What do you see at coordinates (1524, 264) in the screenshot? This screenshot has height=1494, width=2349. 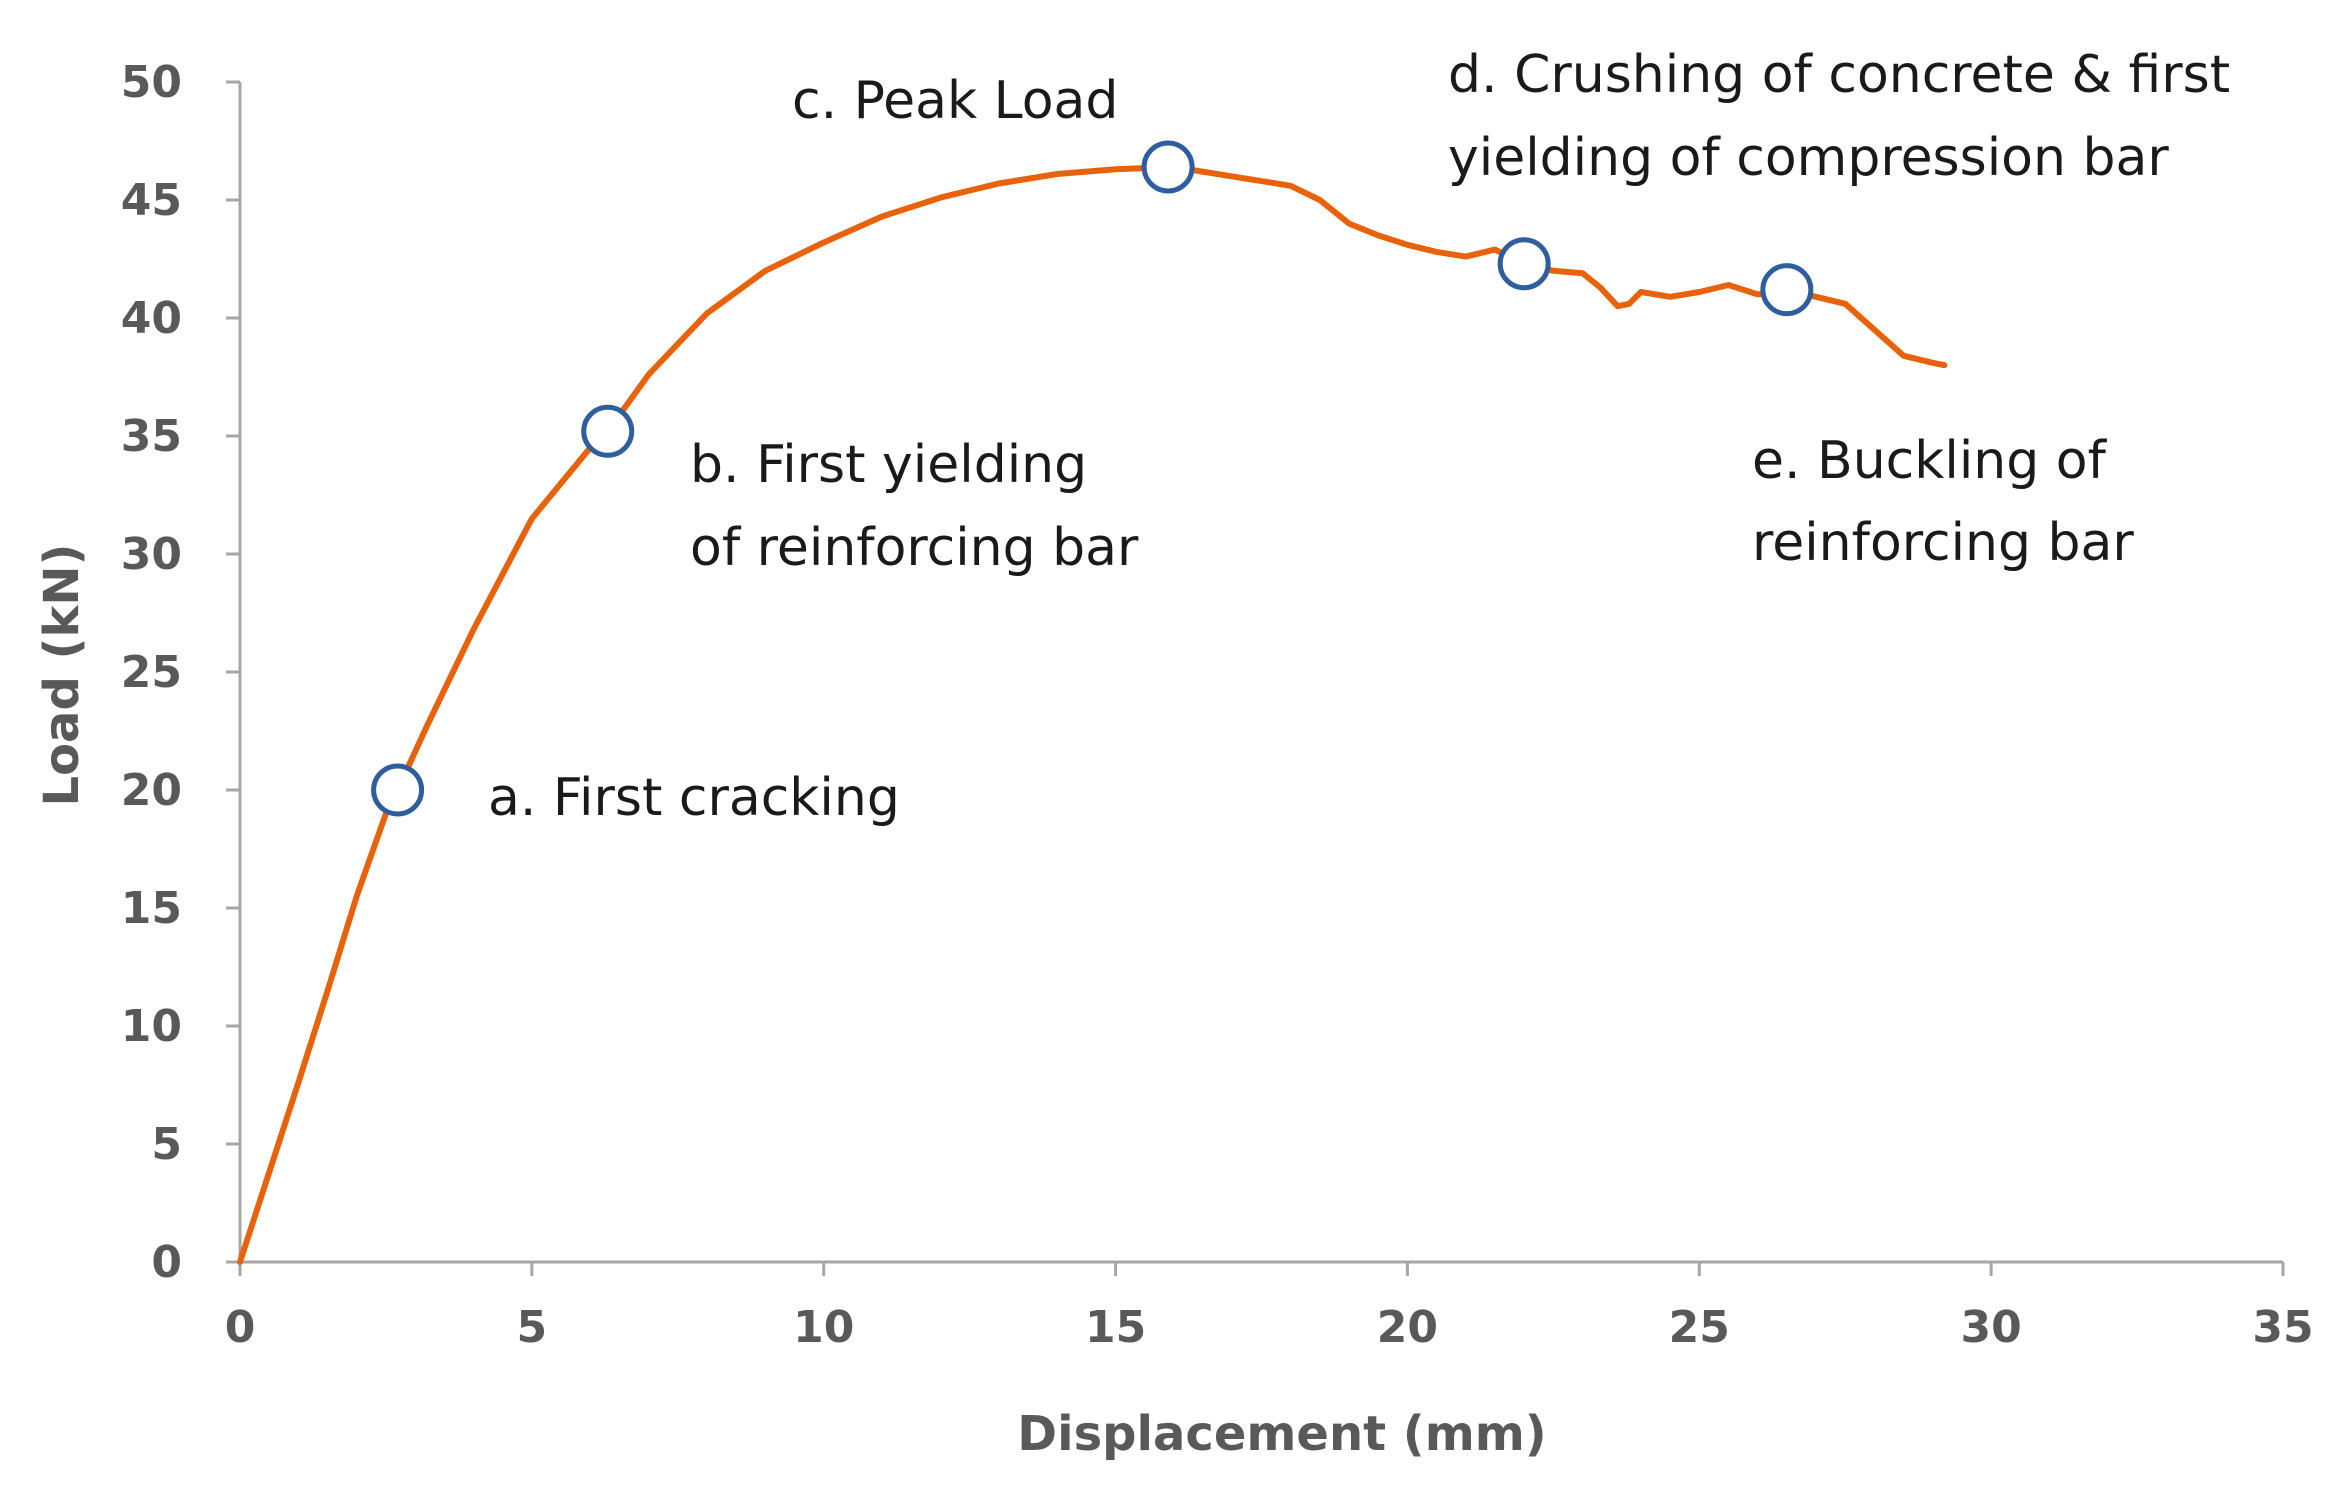 I see `marker-point-d` at bounding box center [1524, 264].